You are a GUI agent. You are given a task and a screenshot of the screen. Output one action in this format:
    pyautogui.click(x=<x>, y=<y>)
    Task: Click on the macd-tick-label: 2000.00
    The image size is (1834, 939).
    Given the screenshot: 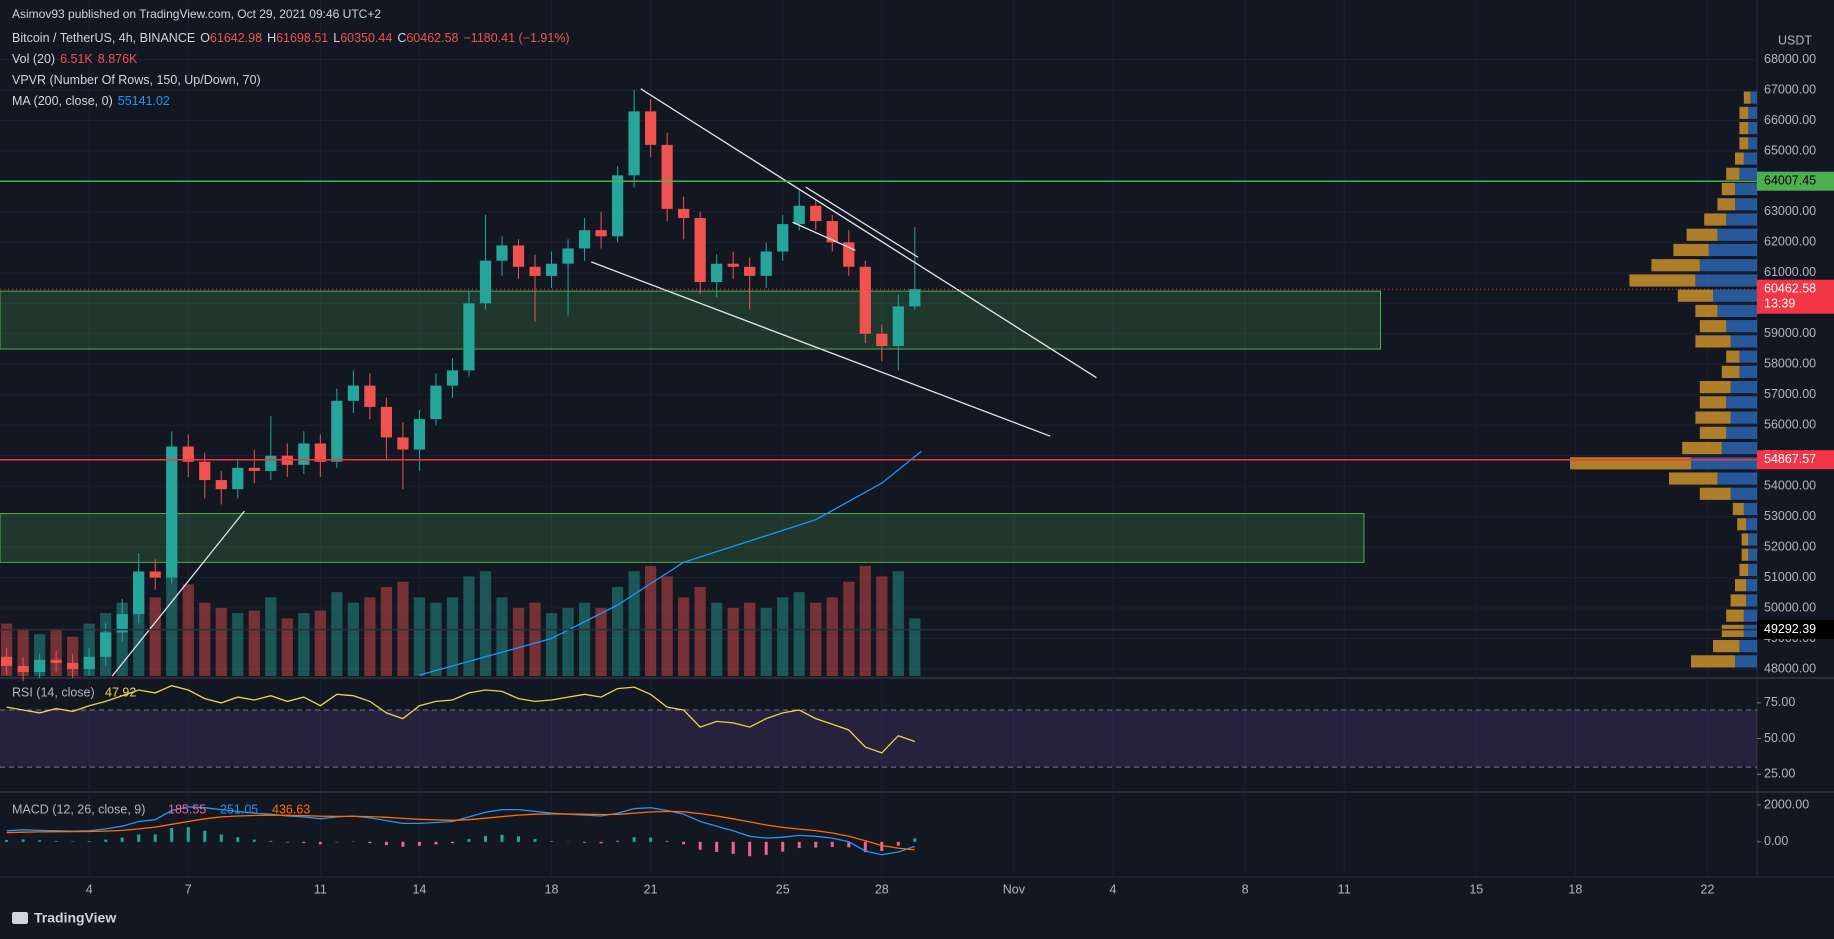 What is the action you would take?
    pyautogui.click(x=1786, y=804)
    